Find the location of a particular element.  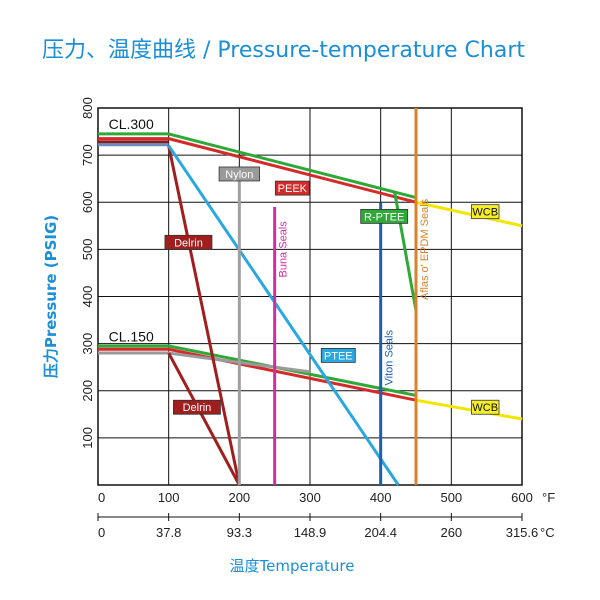

y-tick-label: 100 is located at coordinates (87, 438).